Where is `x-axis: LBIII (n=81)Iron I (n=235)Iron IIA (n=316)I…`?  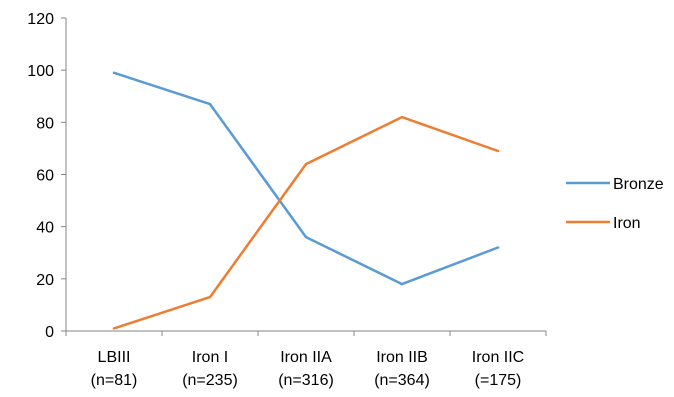
x-axis: LBIII (n=81)Iron I (n=235)Iron IIA (n=316)I… is located at coordinates (306, 359).